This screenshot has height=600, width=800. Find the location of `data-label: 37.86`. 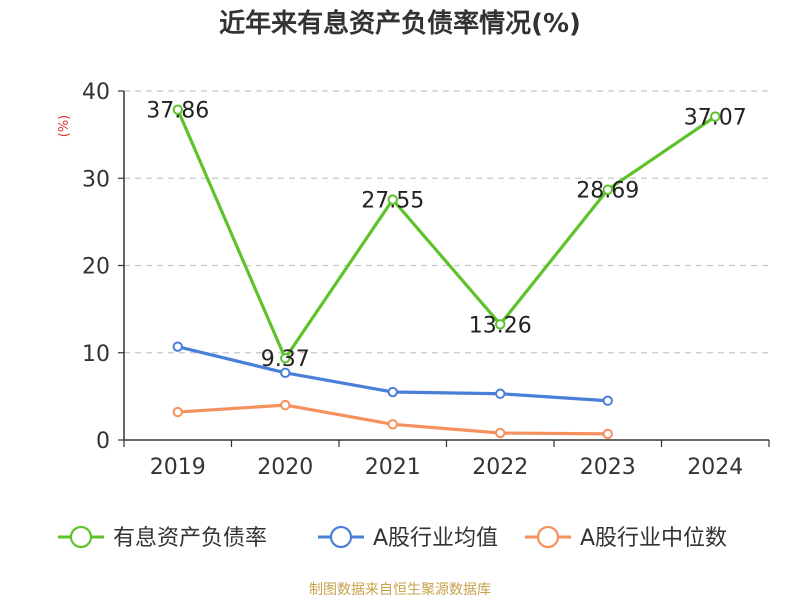

data-label: 37.86 is located at coordinates (177, 111).